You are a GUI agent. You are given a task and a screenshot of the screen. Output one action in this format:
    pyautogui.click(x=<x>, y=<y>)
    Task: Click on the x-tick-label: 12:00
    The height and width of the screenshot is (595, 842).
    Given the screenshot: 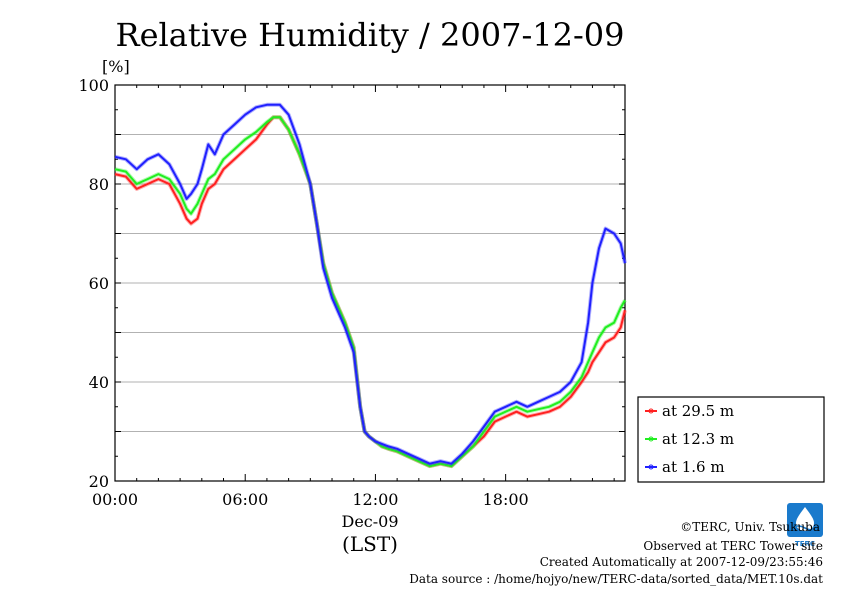 What is the action you would take?
    pyautogui.click(x=375, y=499)
    